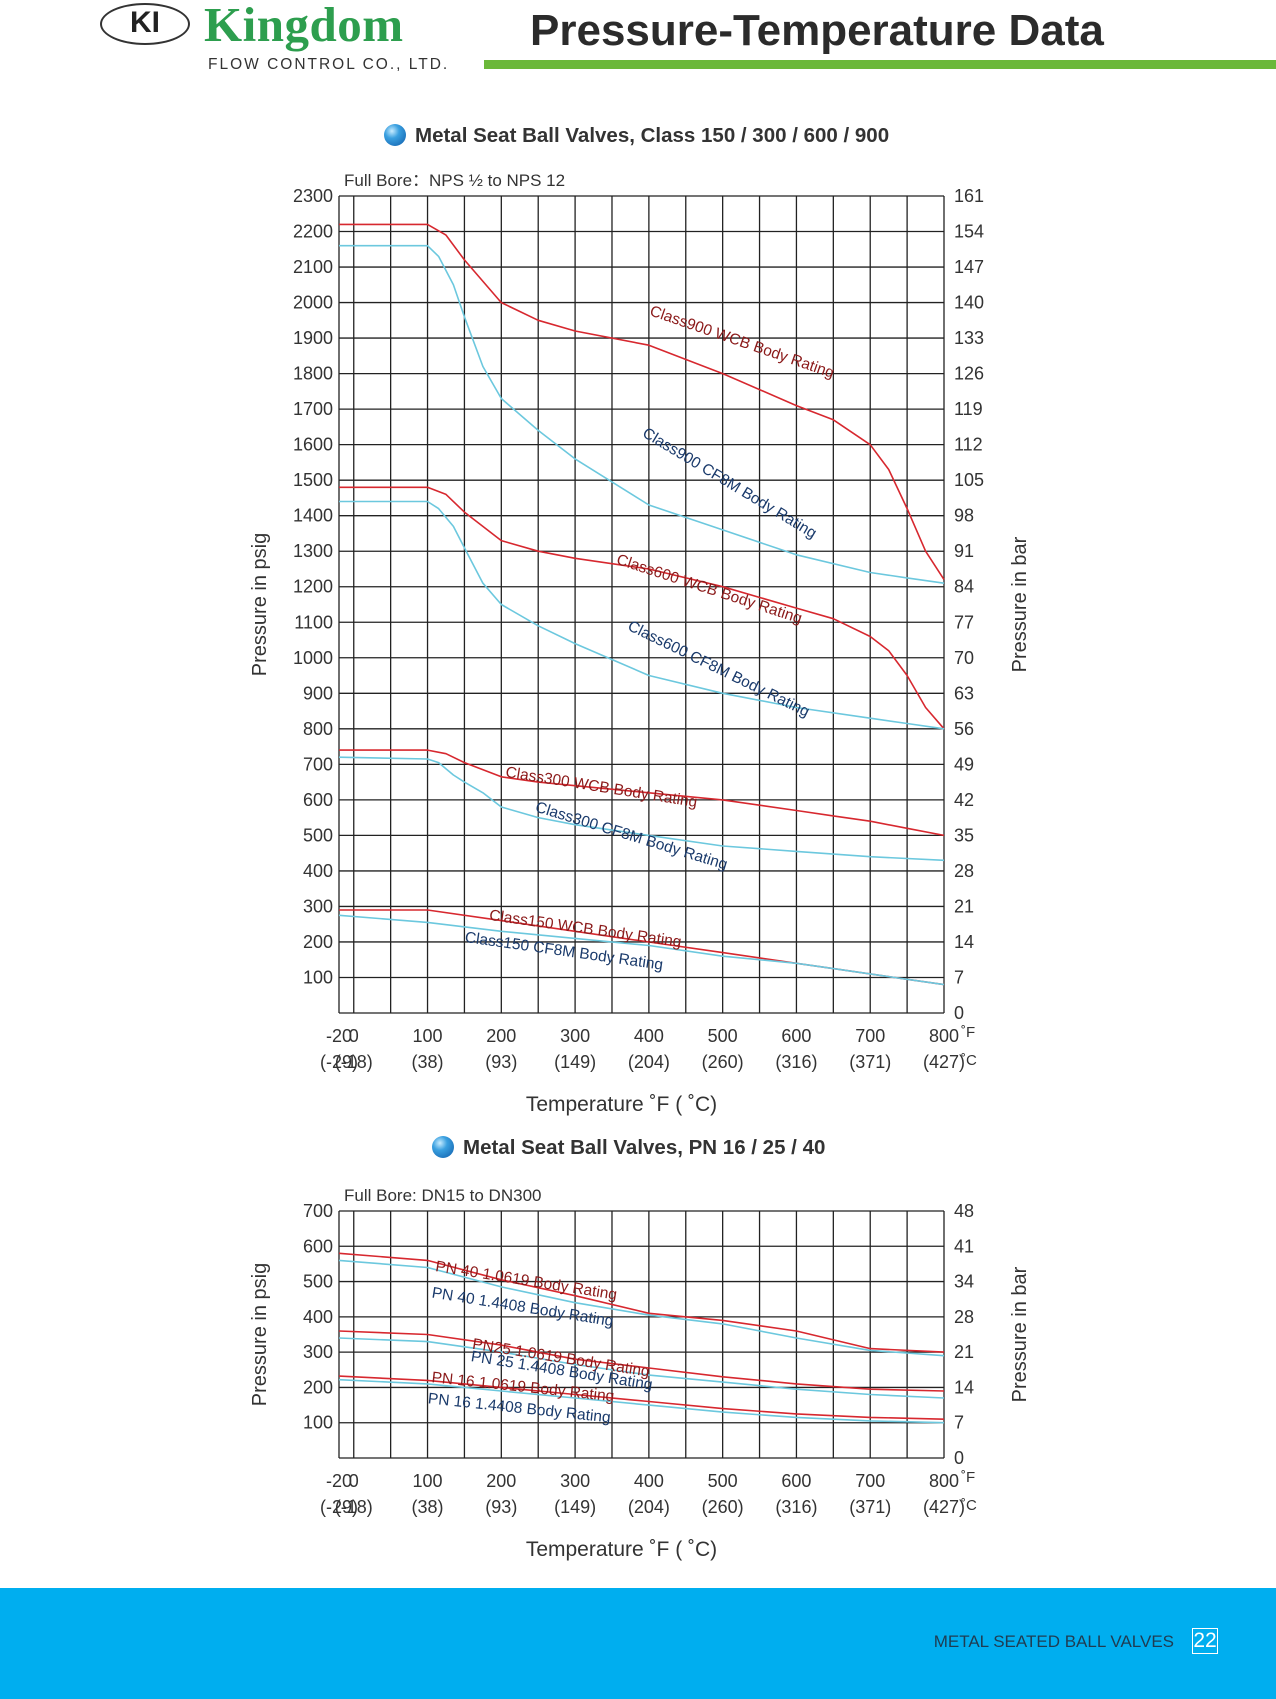 This screenshot has width=1276, height=1699. Describe the element at coordinates (742, 342) in the screenshot. I see `series-label: Class900 WCB Body Rating` at that location.